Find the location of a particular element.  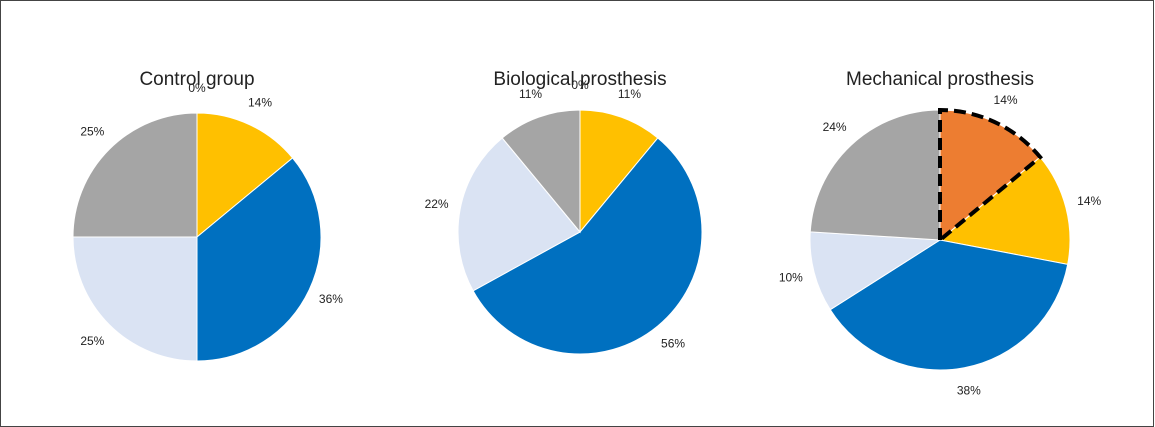

slice-label: 10% is located at coordinates (791, 277).